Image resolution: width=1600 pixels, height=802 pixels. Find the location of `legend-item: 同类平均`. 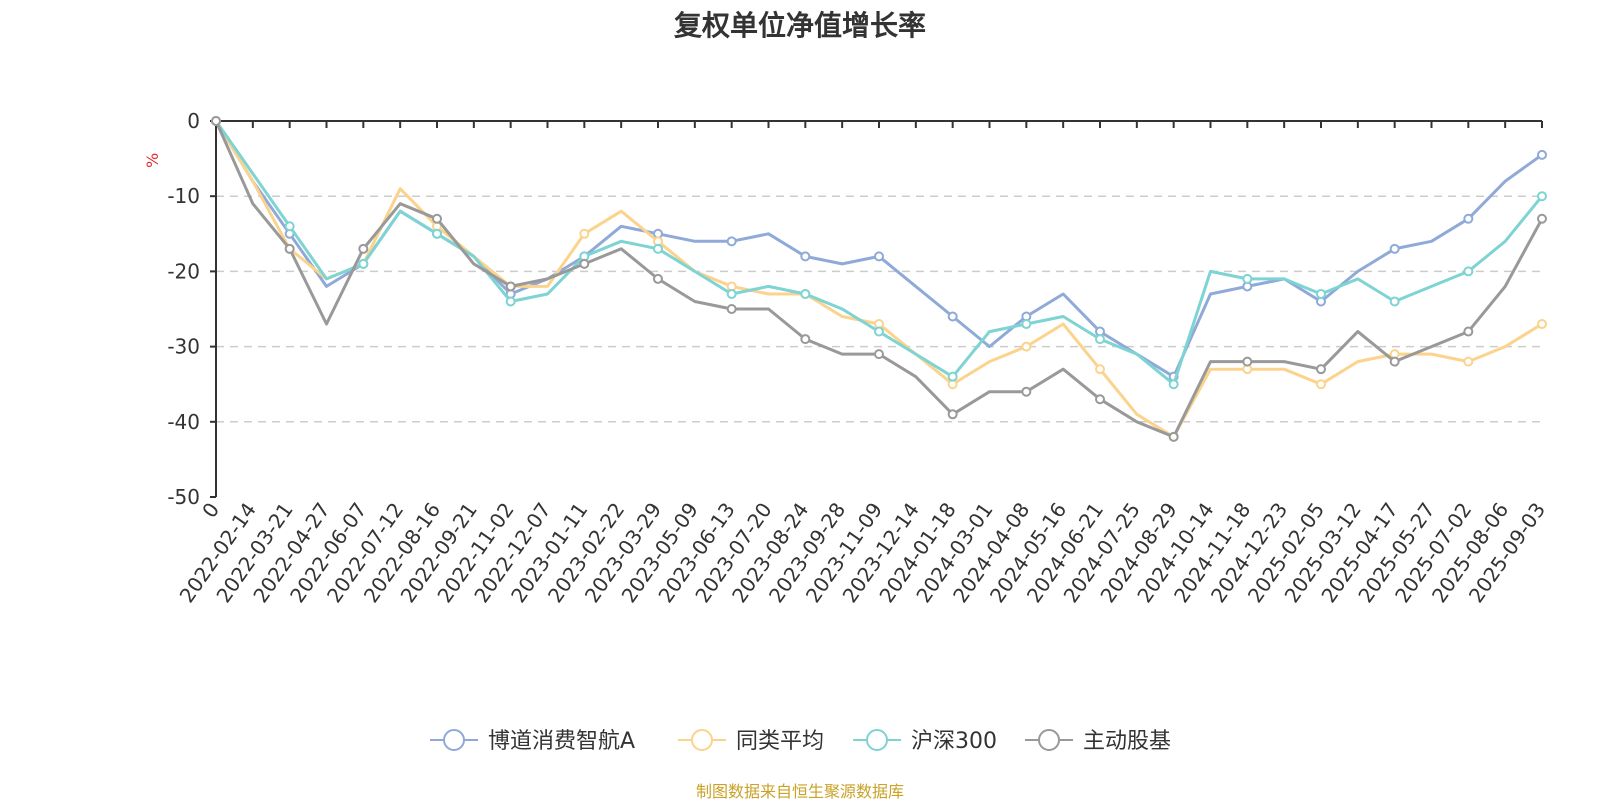

legend-item: 同类平均 is located at coordinates (751, 741).